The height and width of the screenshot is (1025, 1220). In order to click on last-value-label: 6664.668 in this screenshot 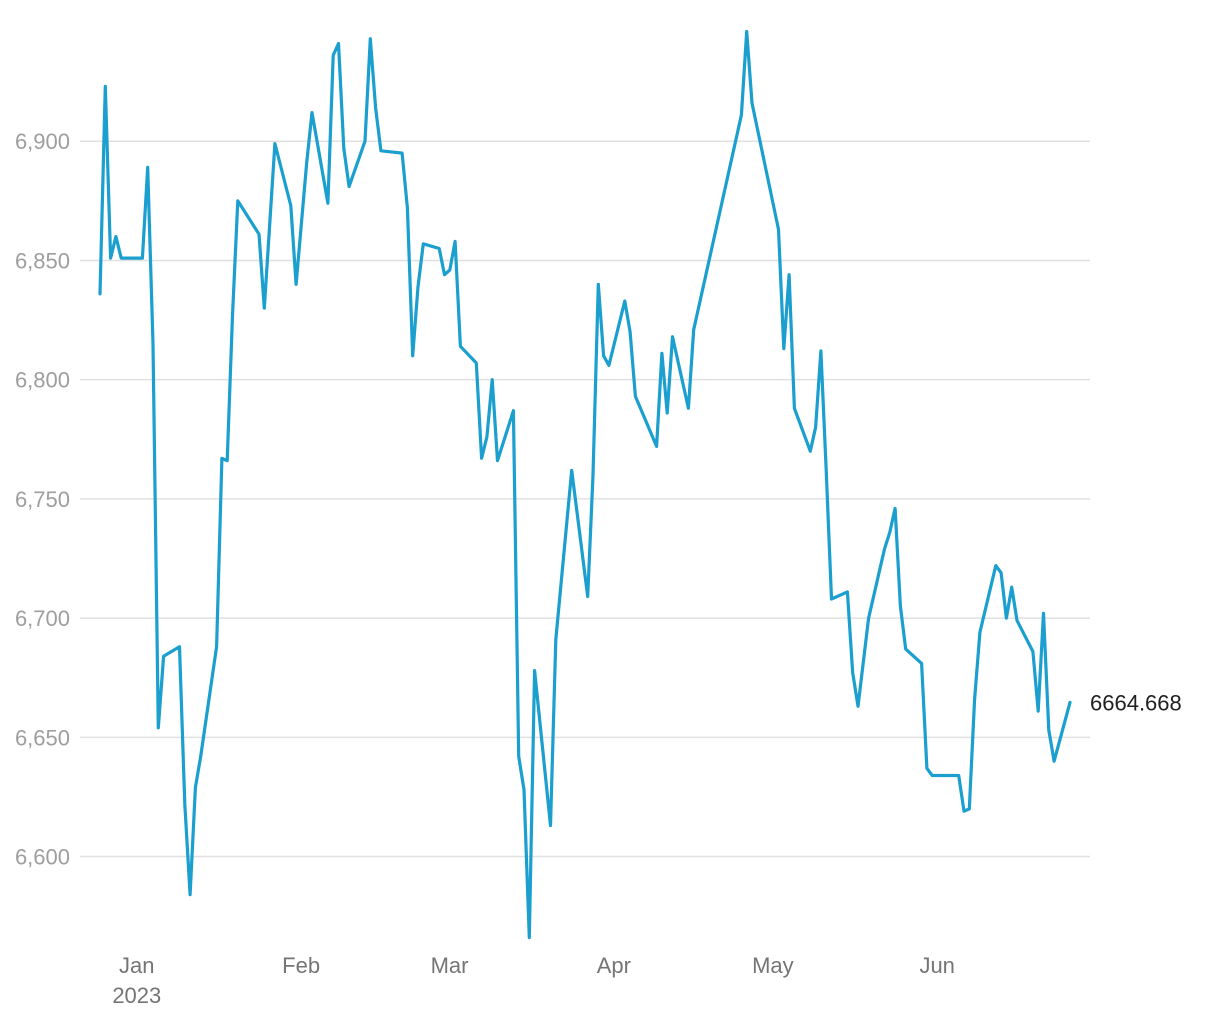, I will do `click(1136, 702)`.